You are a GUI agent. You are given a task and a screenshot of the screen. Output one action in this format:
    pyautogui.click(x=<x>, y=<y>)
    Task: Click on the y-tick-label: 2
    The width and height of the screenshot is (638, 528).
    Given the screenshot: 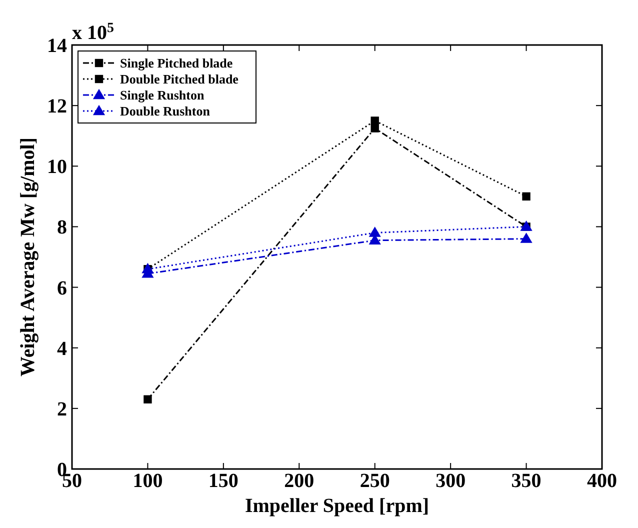 What is the action you would take?
    pyautogui.click(x=62, y=409)
    